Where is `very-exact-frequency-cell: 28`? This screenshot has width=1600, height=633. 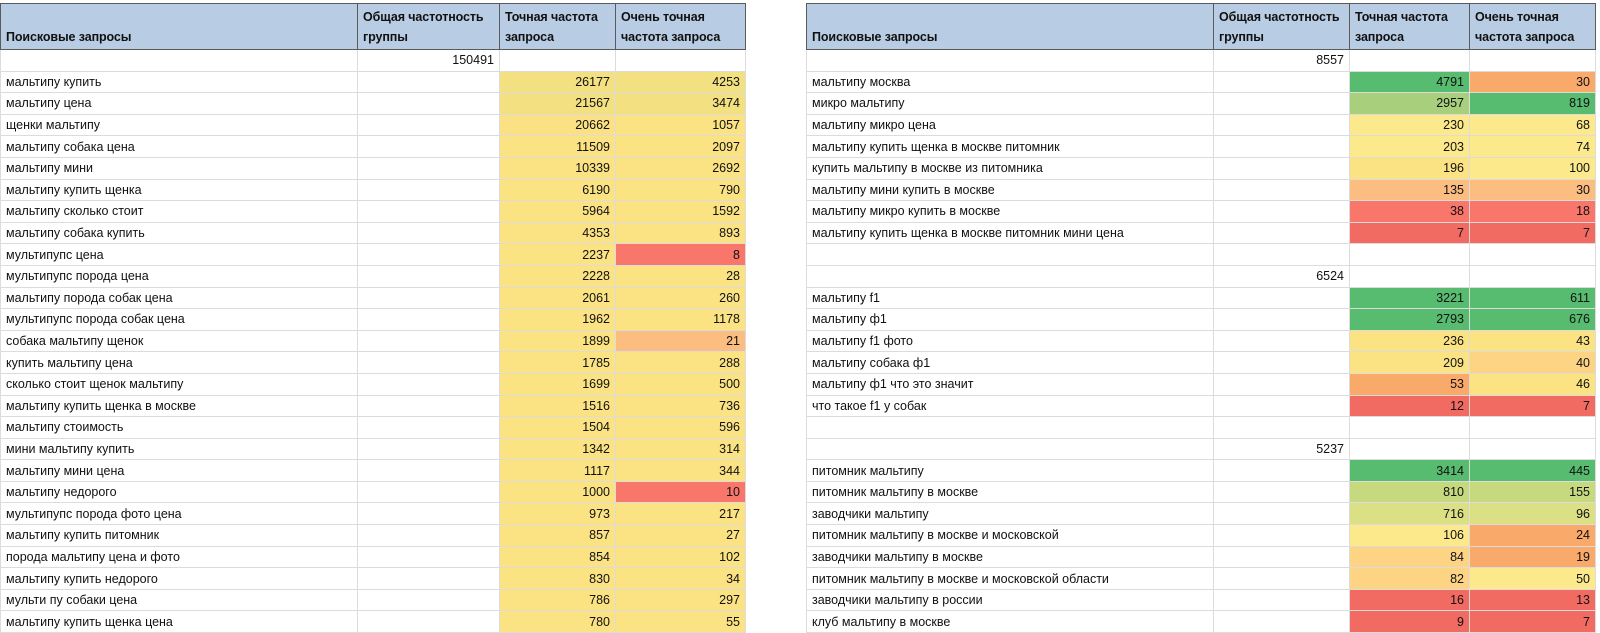 very-exact-frequency-cell: 28 is located at coordinates (680, 276).